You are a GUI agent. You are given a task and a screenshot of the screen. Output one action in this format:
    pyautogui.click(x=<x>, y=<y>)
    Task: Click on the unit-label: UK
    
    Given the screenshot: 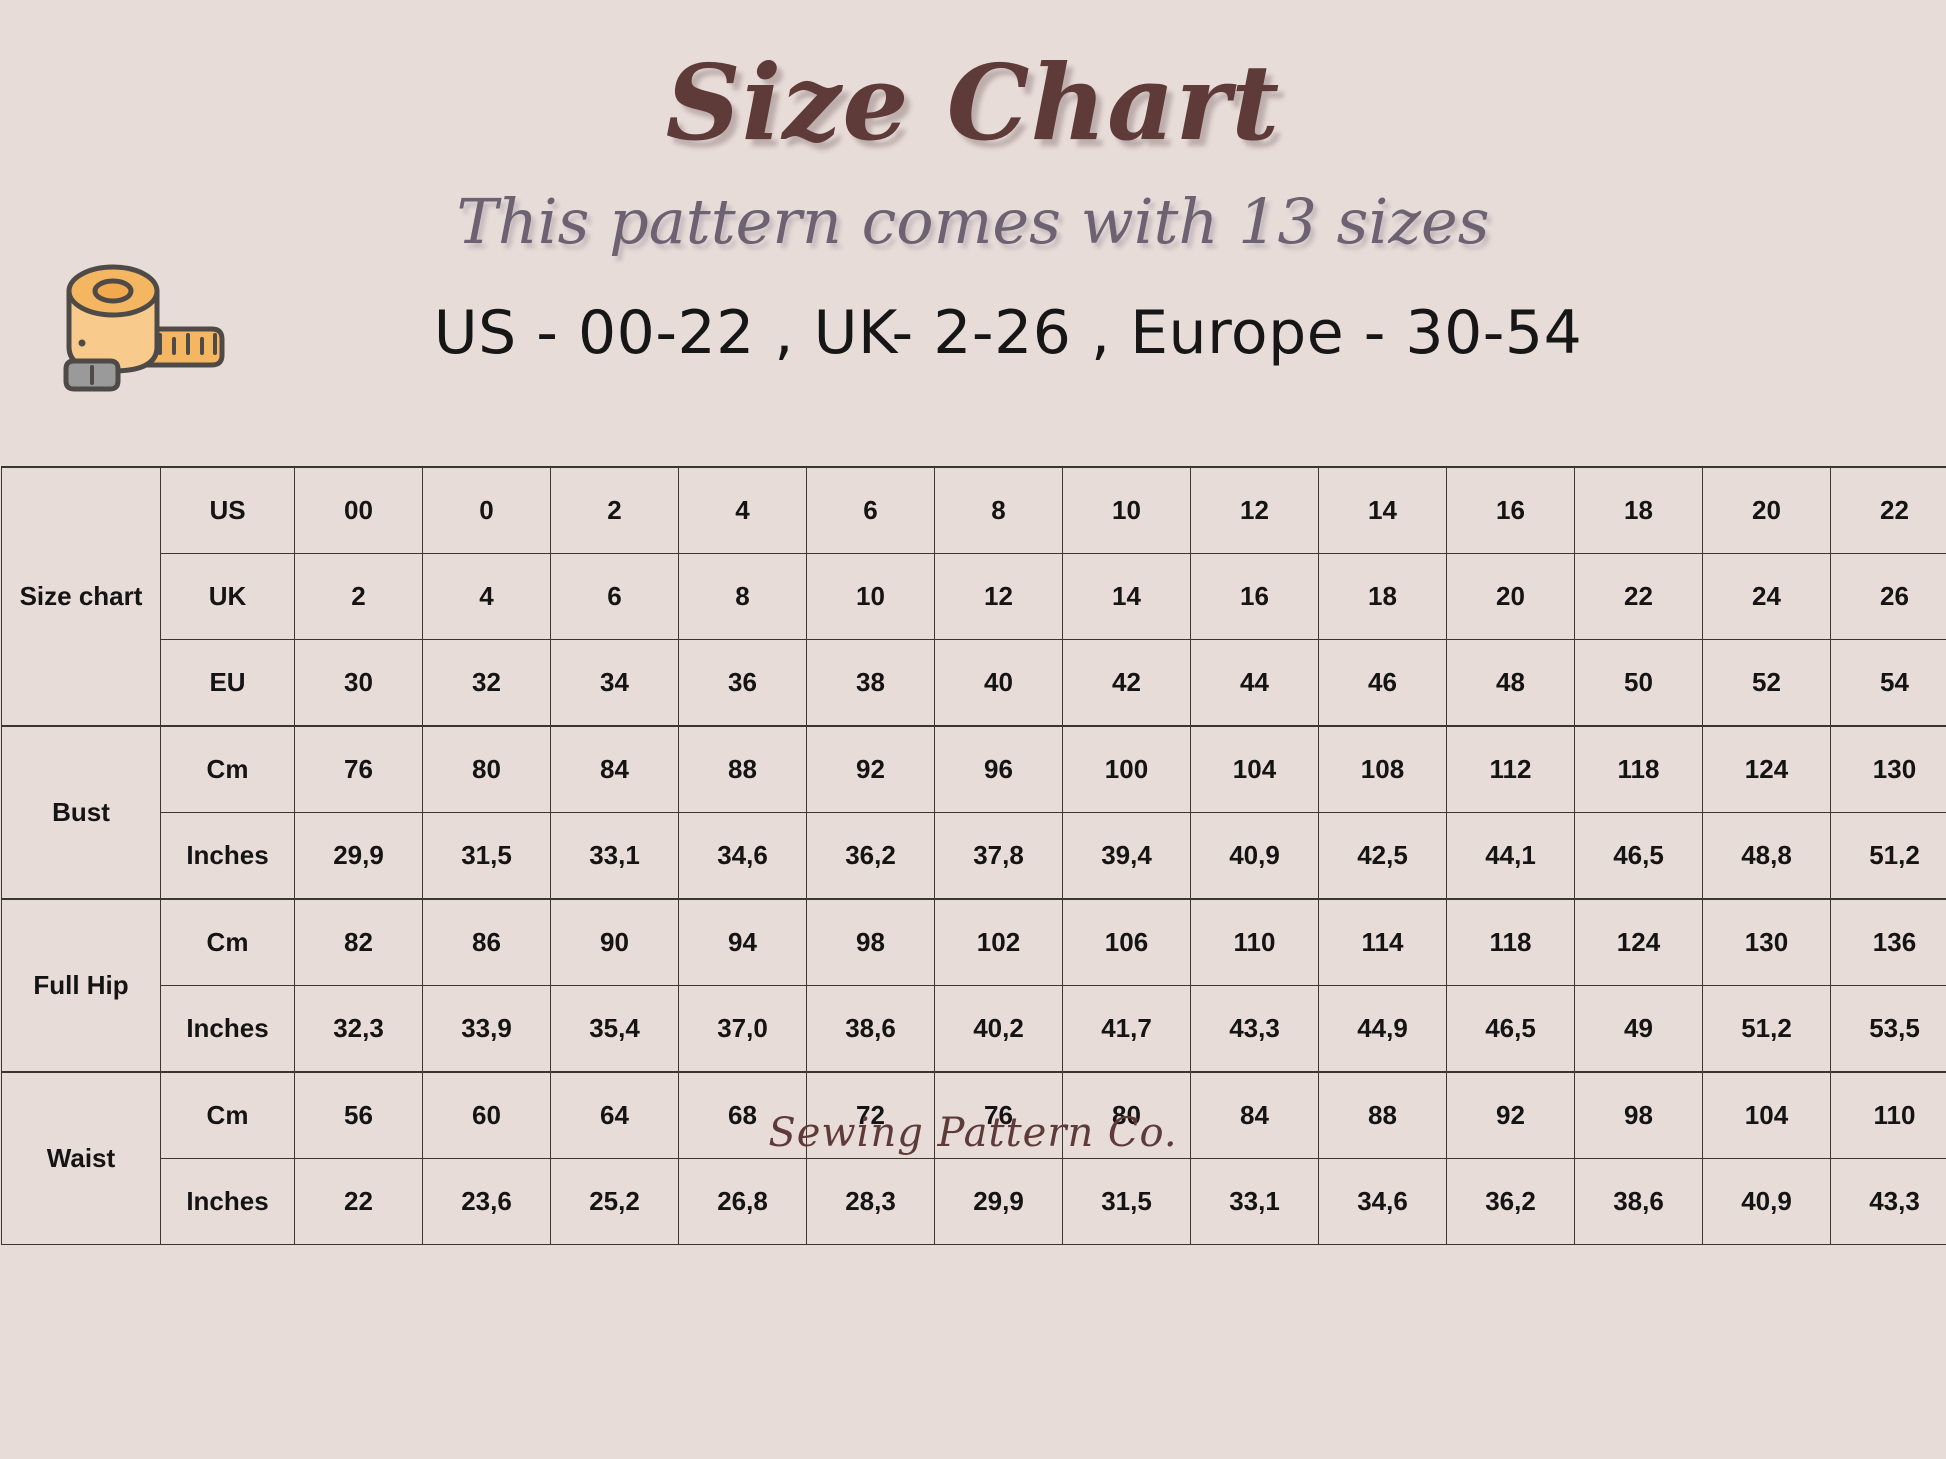 What is the action you would take?
    pyautogui.click(x=227, y=596)
    